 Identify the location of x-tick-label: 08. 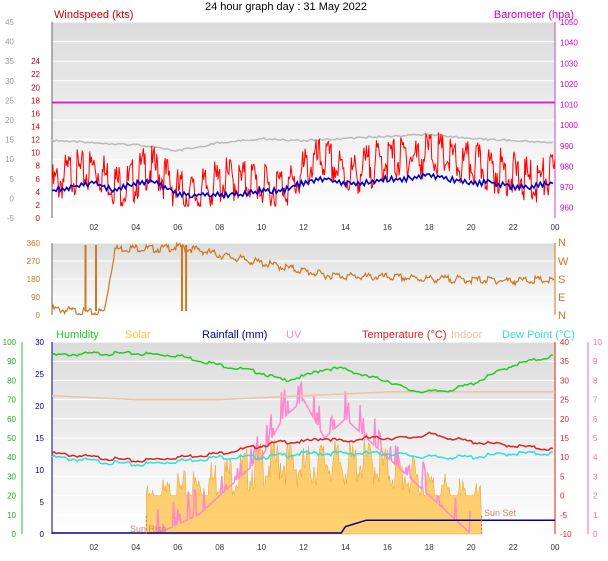
(219, 227).